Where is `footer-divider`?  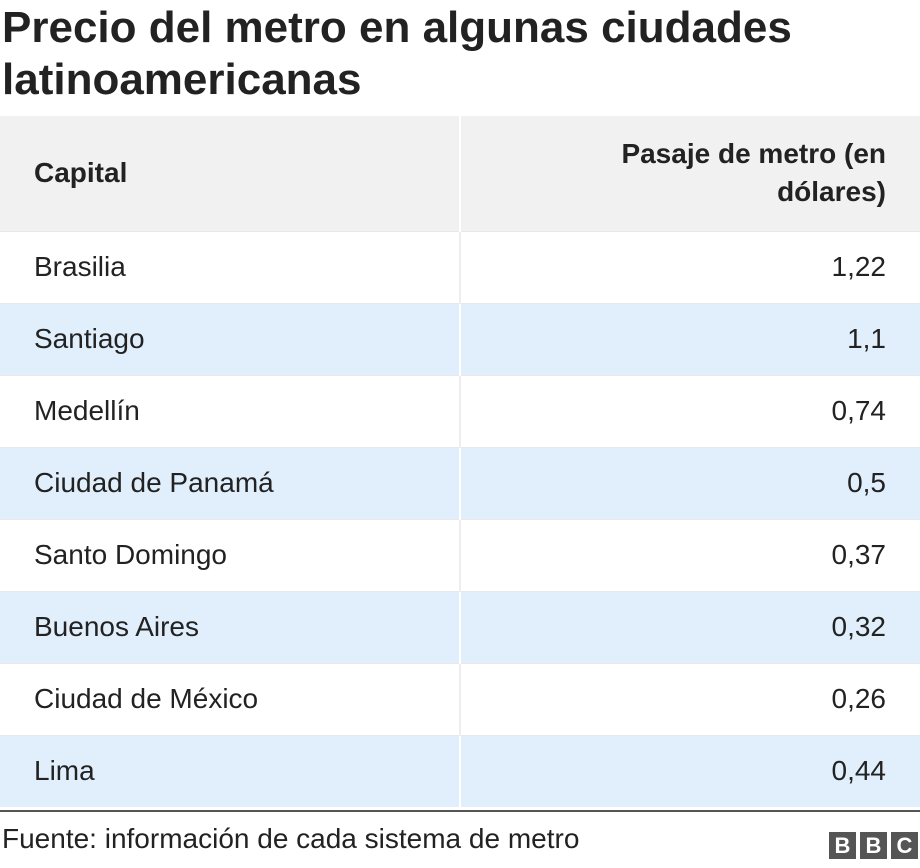
footer-divider is located at coordinates (460, 811).